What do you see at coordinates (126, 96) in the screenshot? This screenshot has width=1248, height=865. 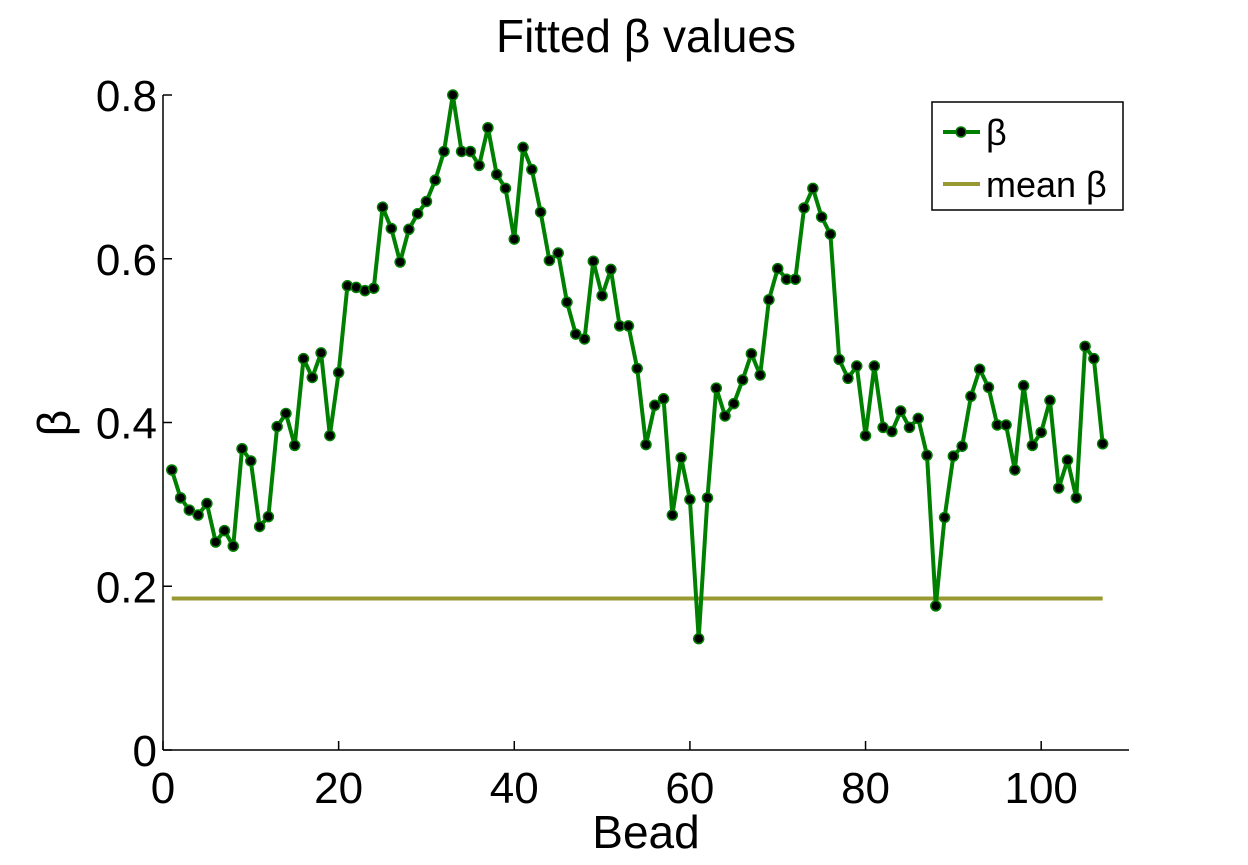 I see `y-tick-label: 0.8` at bounding box center [126, 96].